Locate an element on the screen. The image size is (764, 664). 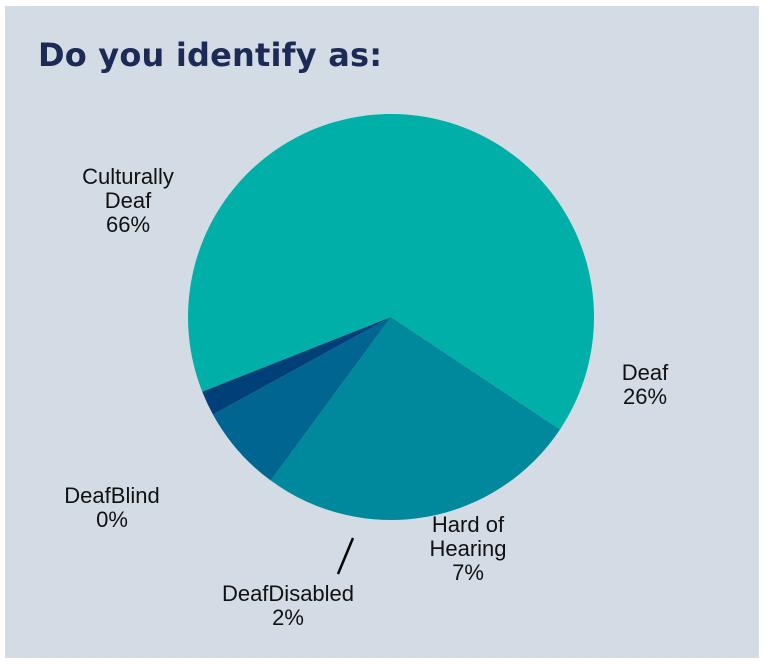
leader-lines is located at coordinates (345, 556).